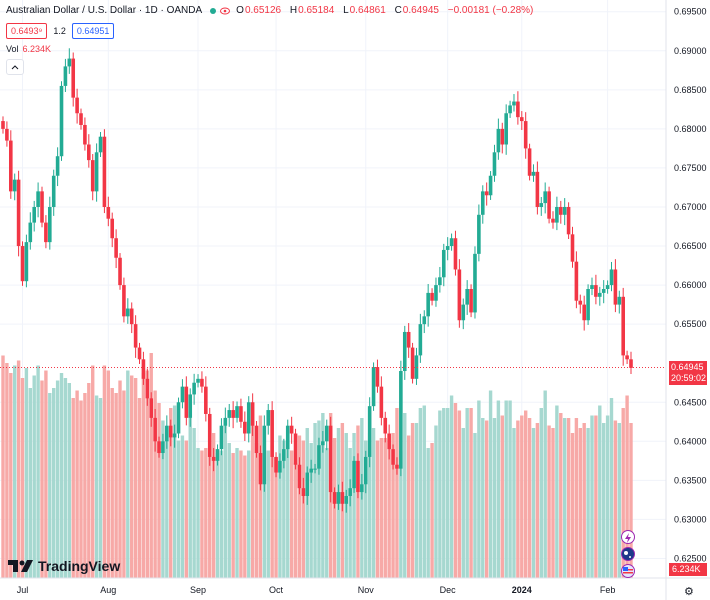 This screenshot has height=600, width=710. I want to click on tradingview-logo: TradingView, so click(64, 566).